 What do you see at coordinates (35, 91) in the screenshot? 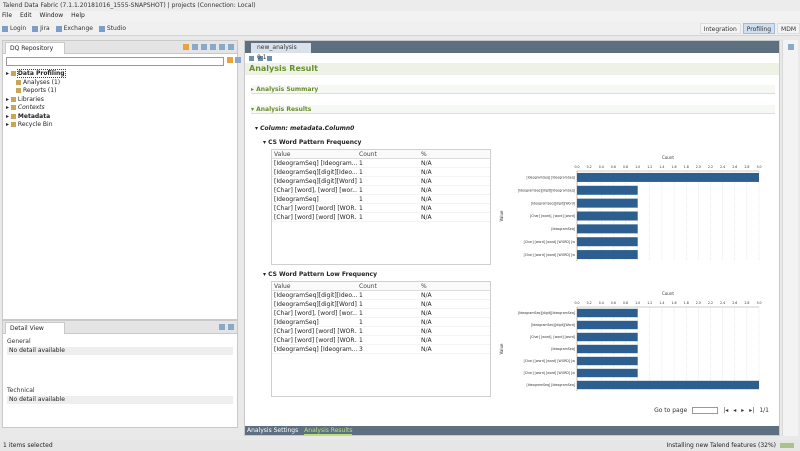
I see `tree-node: Reports (1)` at bounding box center [35, 91].